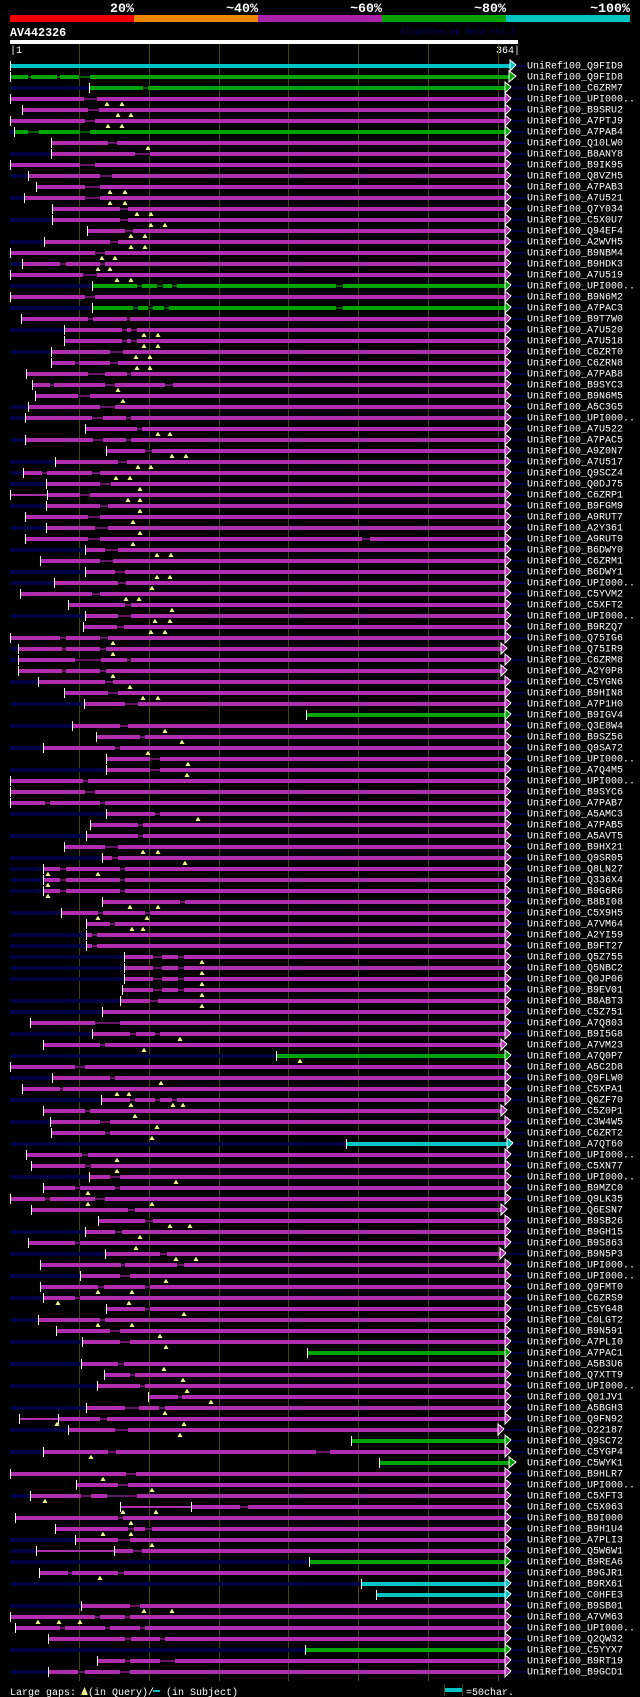  Describe the element at coordinates (242, 8) in the screenshot. I see `svg-text: ~40%` at that location.